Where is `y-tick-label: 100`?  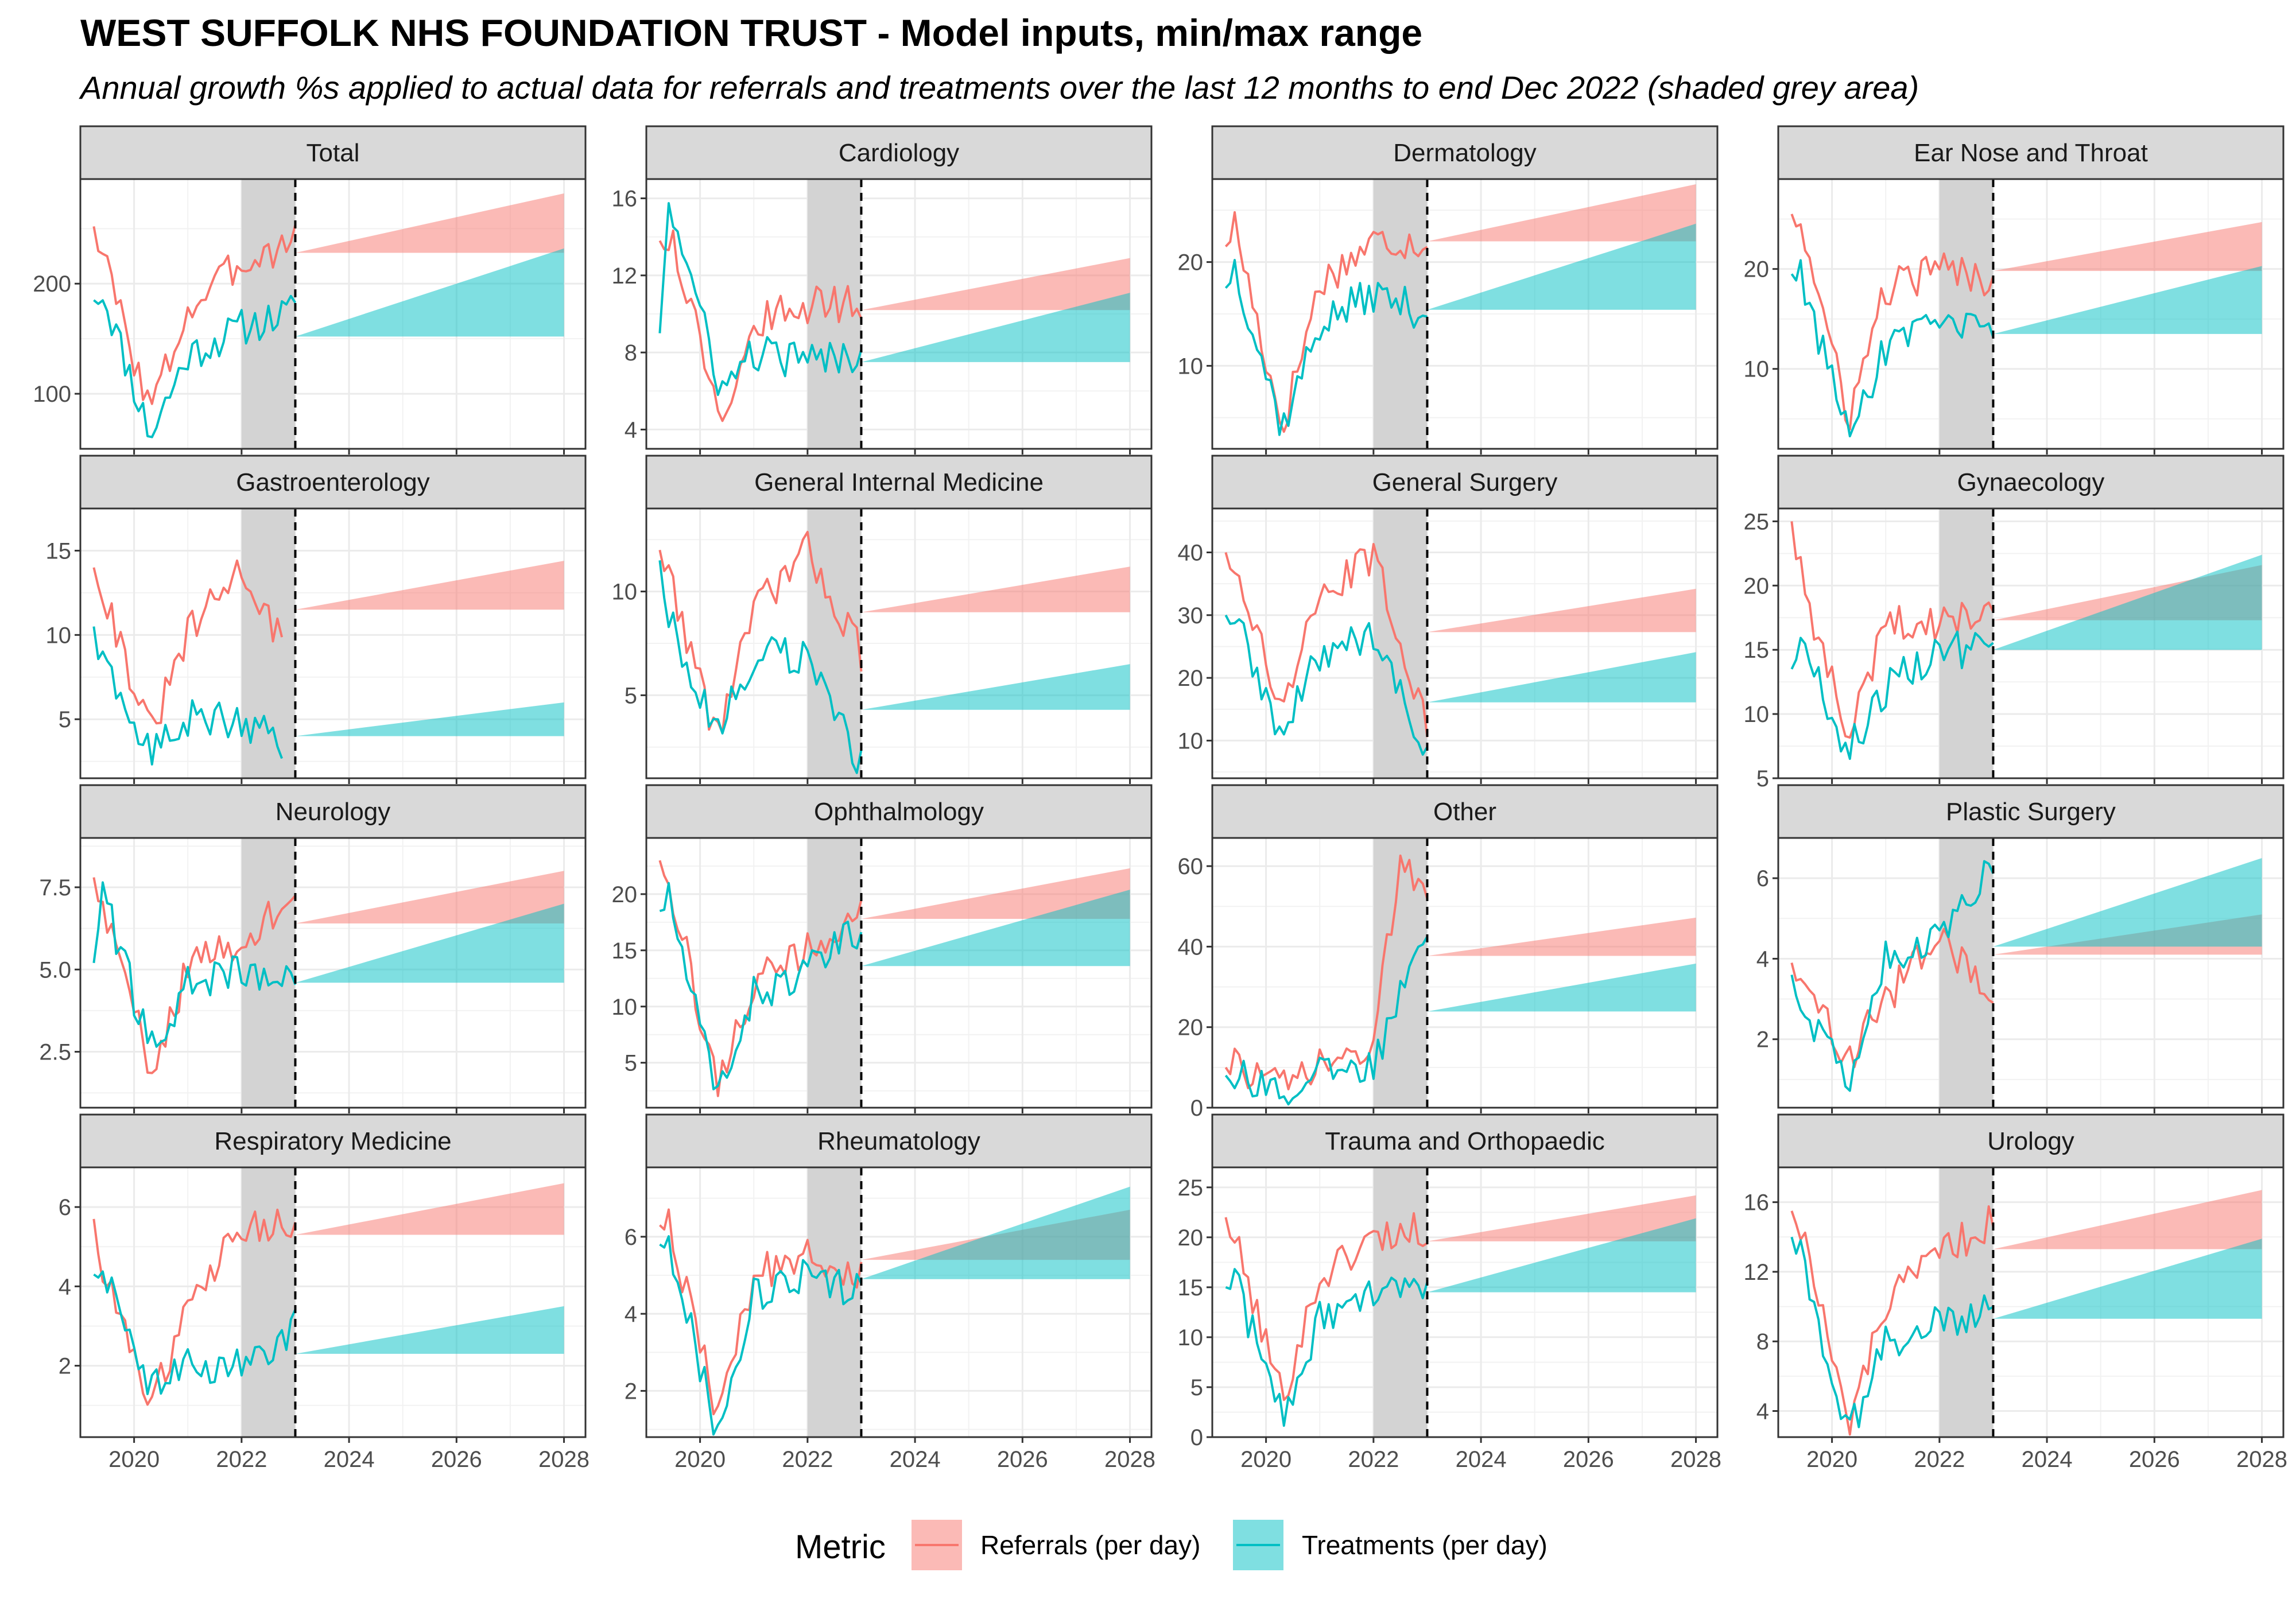 y-tick-label: 100 is located at coordinates (52, 394).